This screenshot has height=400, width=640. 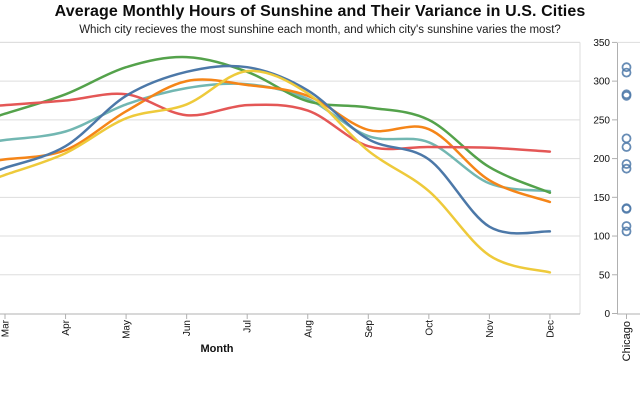 What do you see at coordinates (627, 341) in the screenshot?
I see `detail-x-label: Chicago` at bounding box center [627, 341].